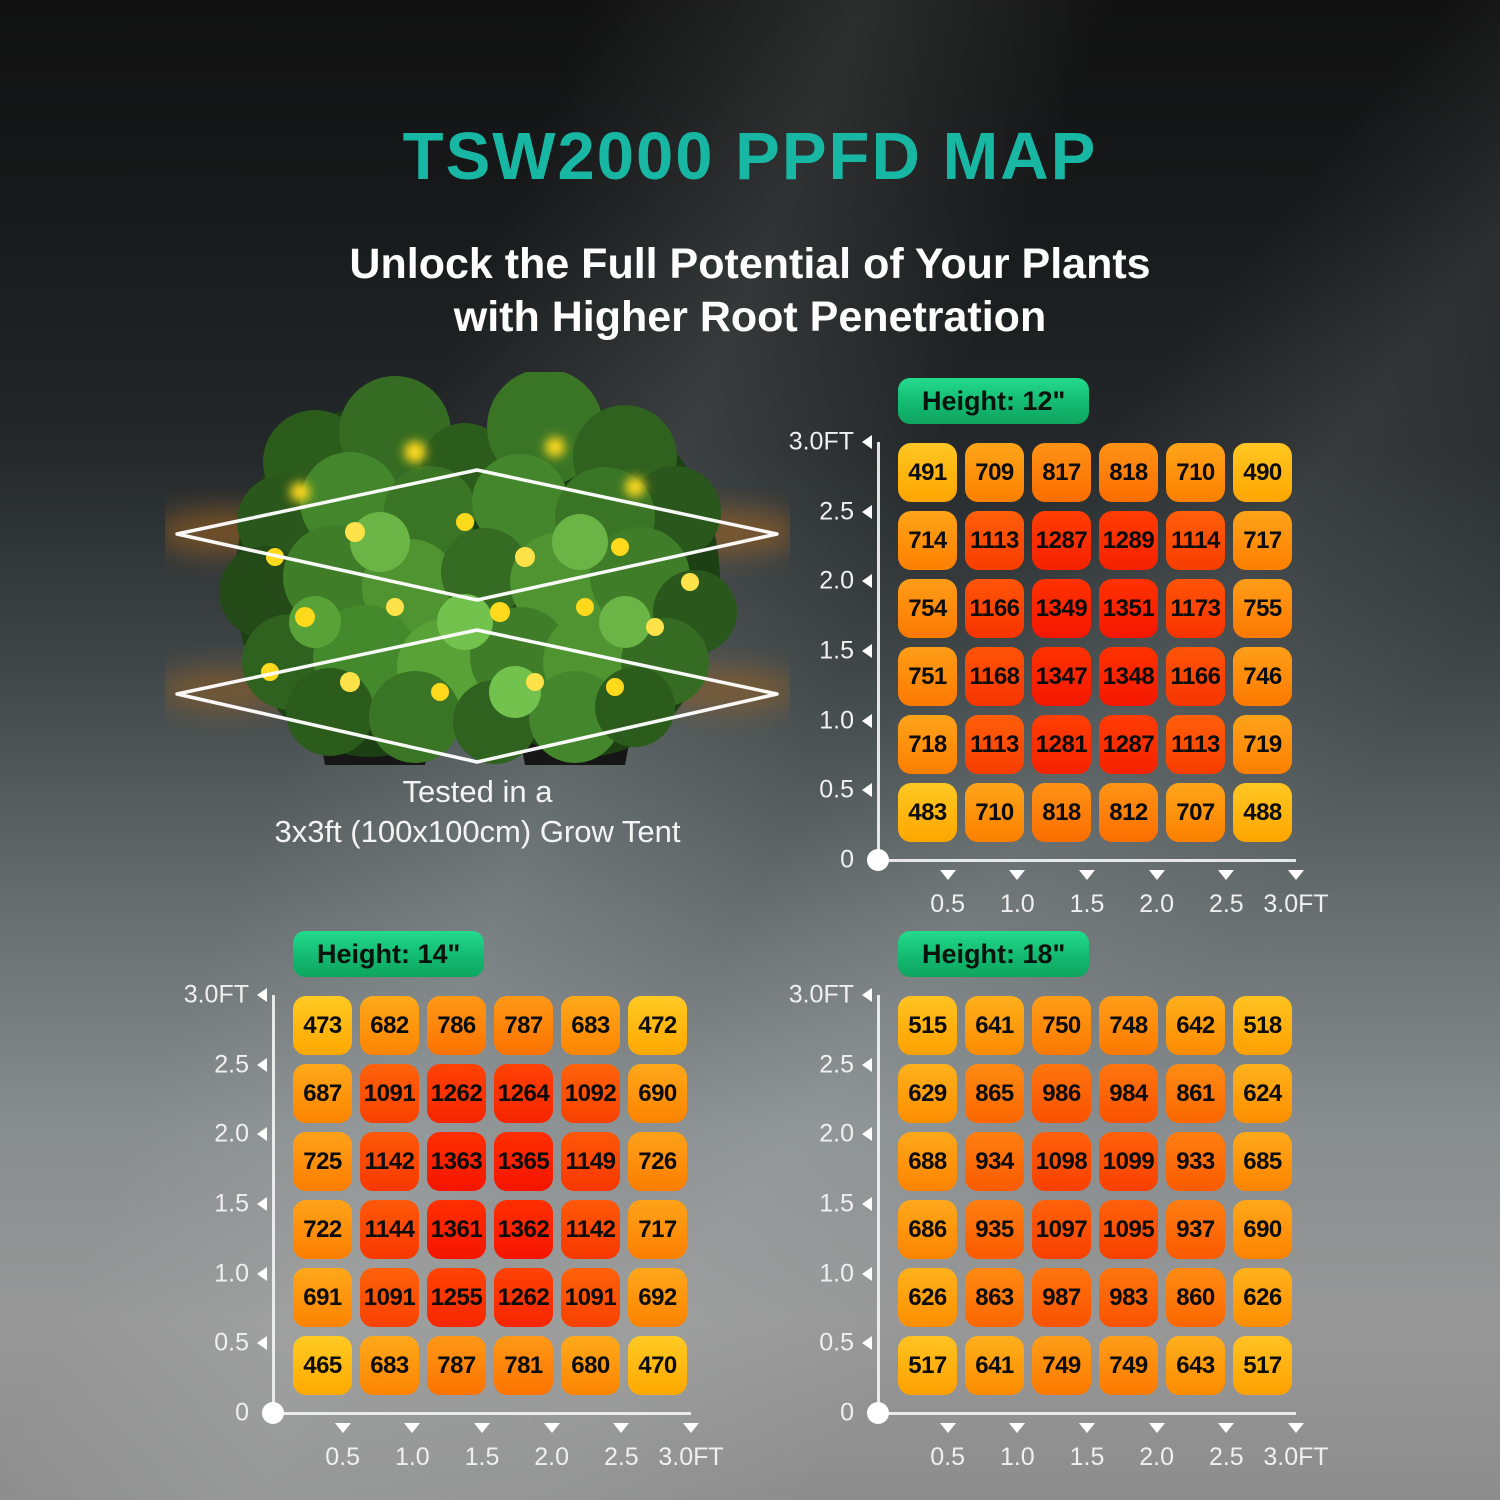 The height and width of the screenshot is (1500, 1500). Describe the element at coordinates (1195, 608) in the screenshot. I see `ppfd-cell: 1173` at that location.